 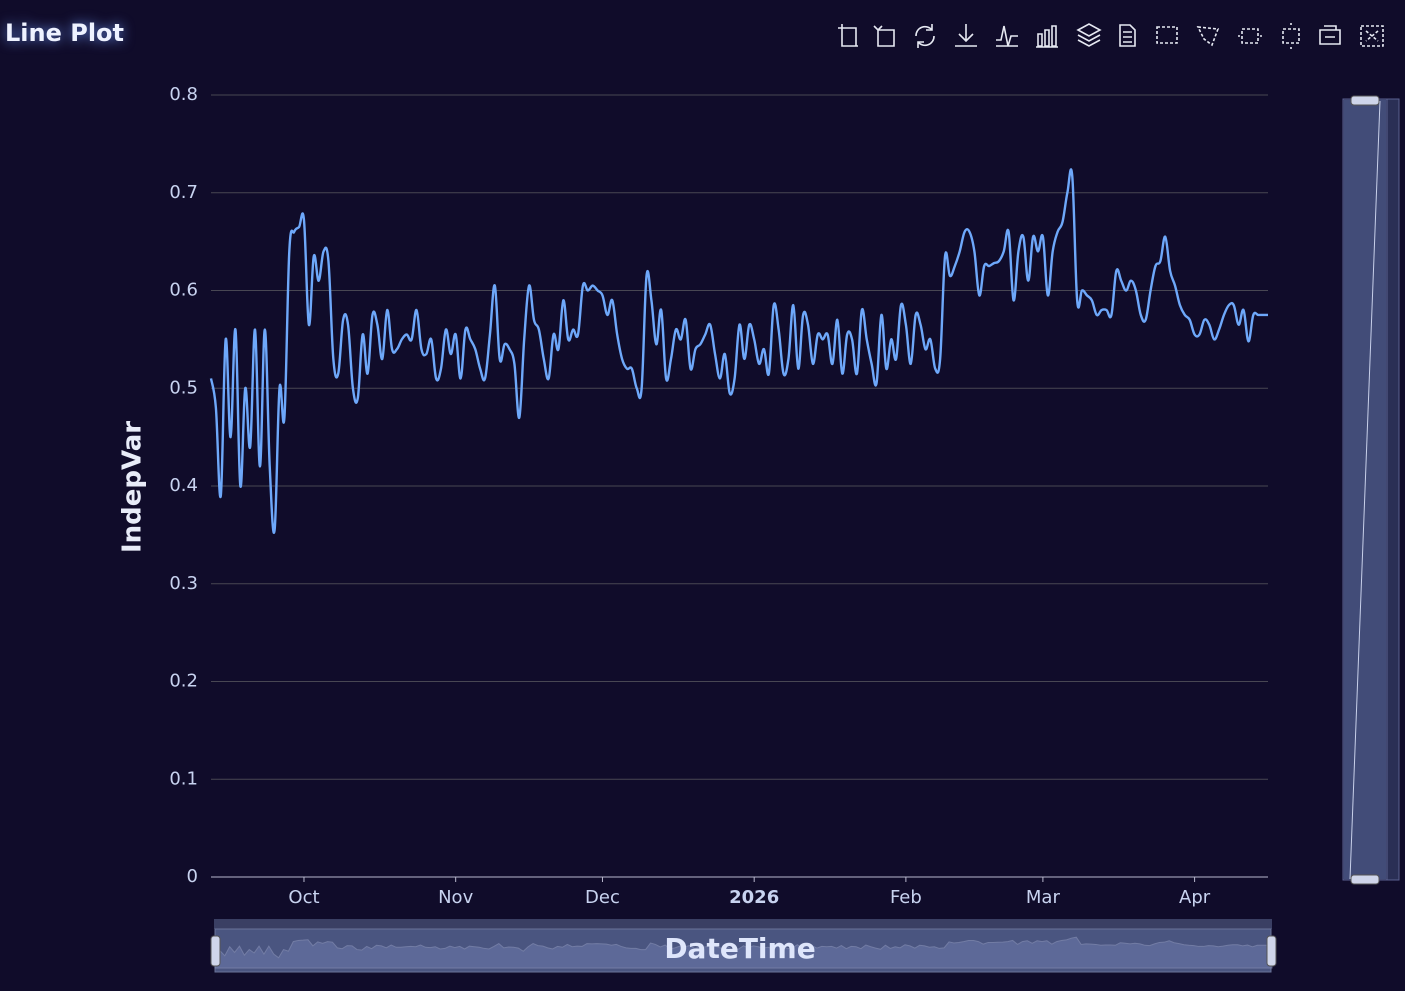 I want to click on y-tick-label: 0.7, so click(x=183, y=192).